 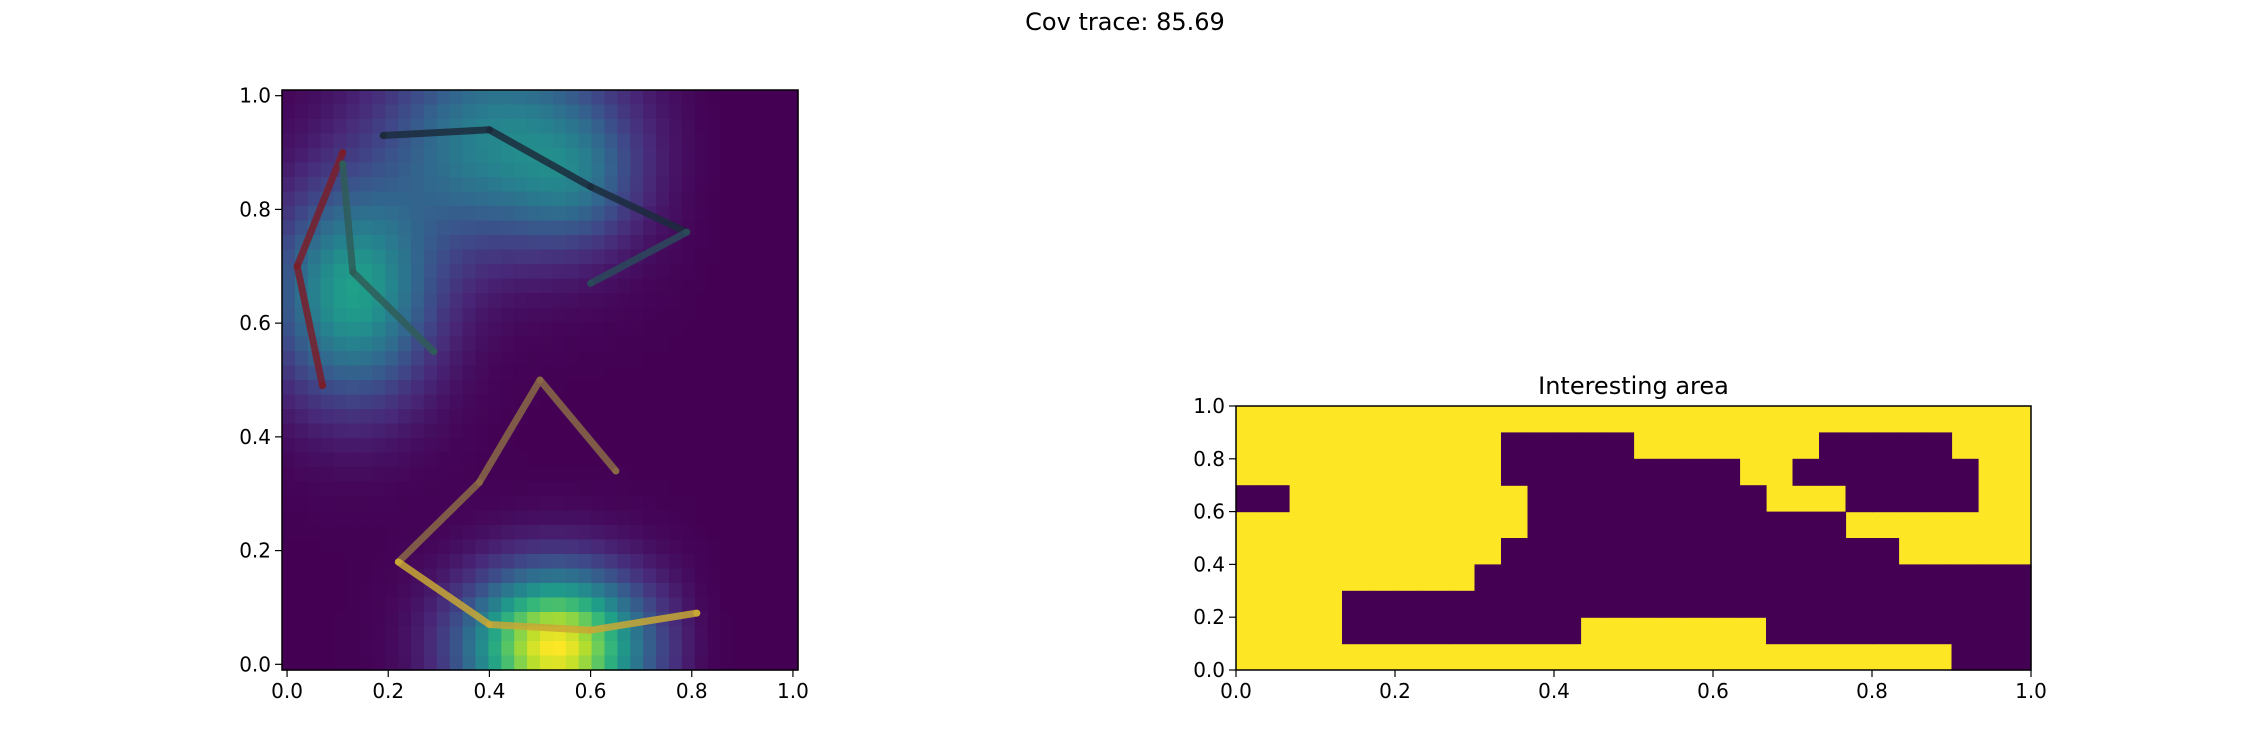 I want to click on waypoint-marker, so click(x=343, y=153).